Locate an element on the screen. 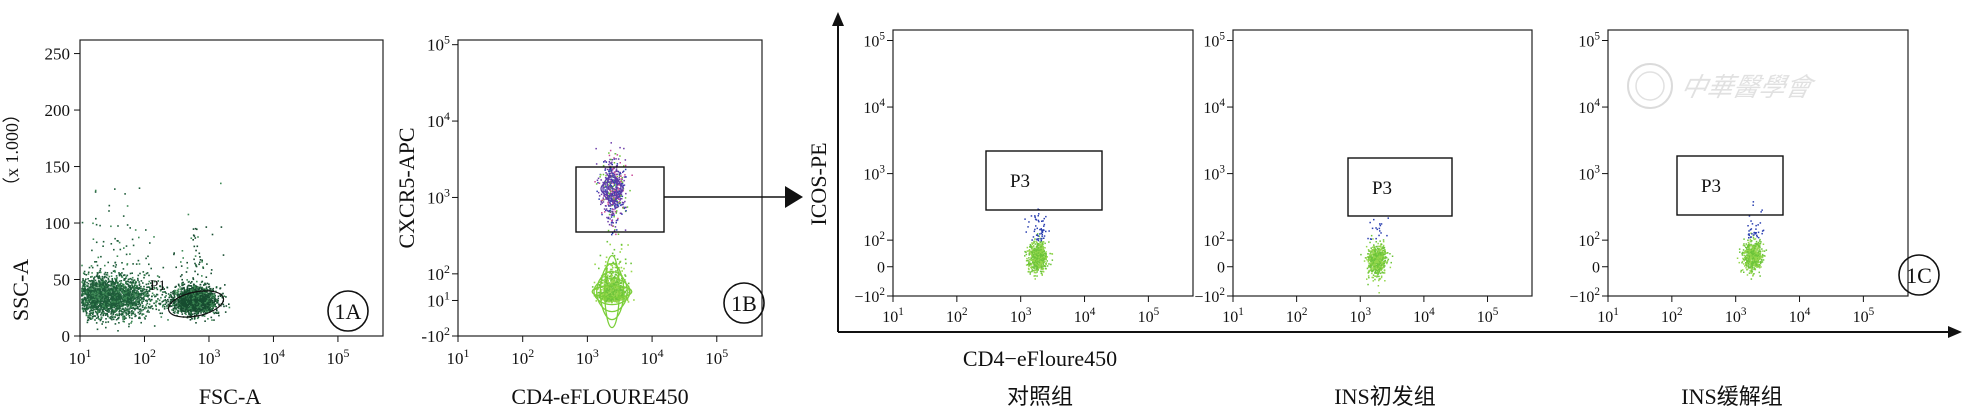  y-axis-label-1a: SSC-A is located at coordinates (20, 290).